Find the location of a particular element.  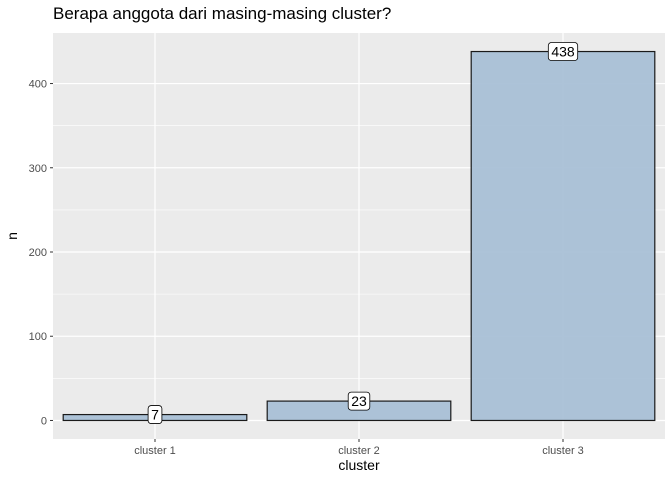

data-label: 23 is located at coordinates (359, 401).